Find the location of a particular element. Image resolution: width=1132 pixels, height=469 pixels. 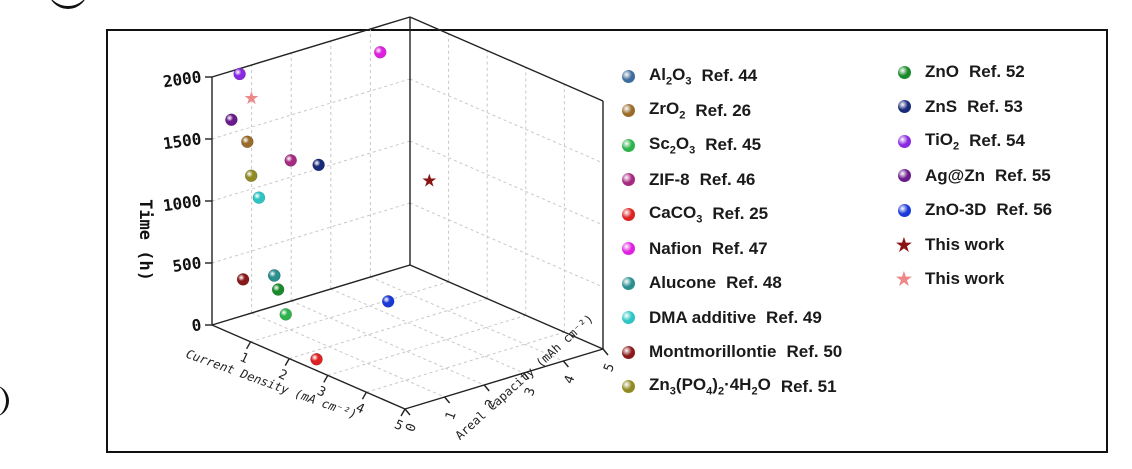

cropped-panel-mark is located at coordinates (4, 401).